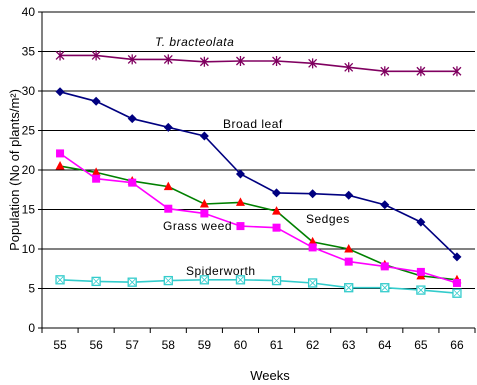  What do you see at coordinates (270, 375) in the screenshot?
I see `x-axis-title: Weeks` at bounding box center [270, 375].